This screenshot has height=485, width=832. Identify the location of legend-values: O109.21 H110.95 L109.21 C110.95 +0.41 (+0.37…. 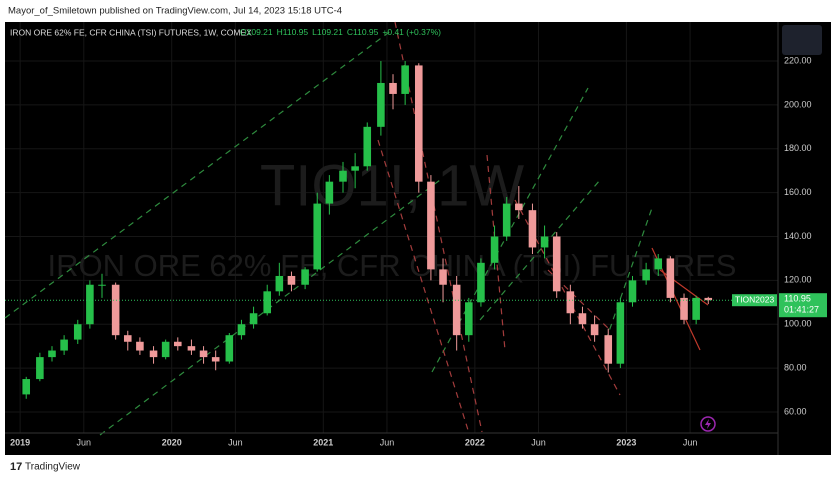
(340, 32).